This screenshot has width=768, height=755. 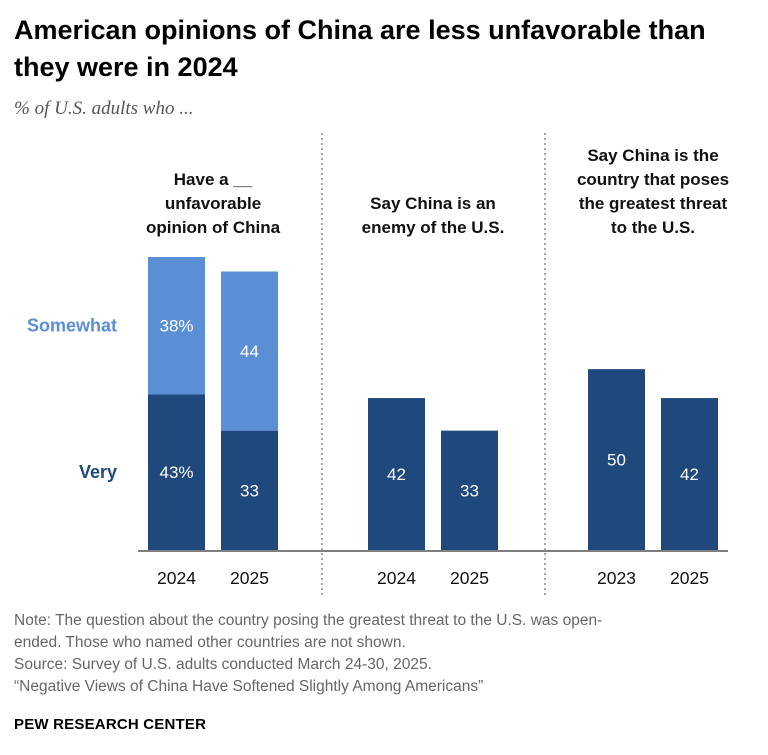 What do you see at coordinates (433, 203) in the screenshot?
I see `panel-heading: Say China is an` at bounding box center [433, 203].